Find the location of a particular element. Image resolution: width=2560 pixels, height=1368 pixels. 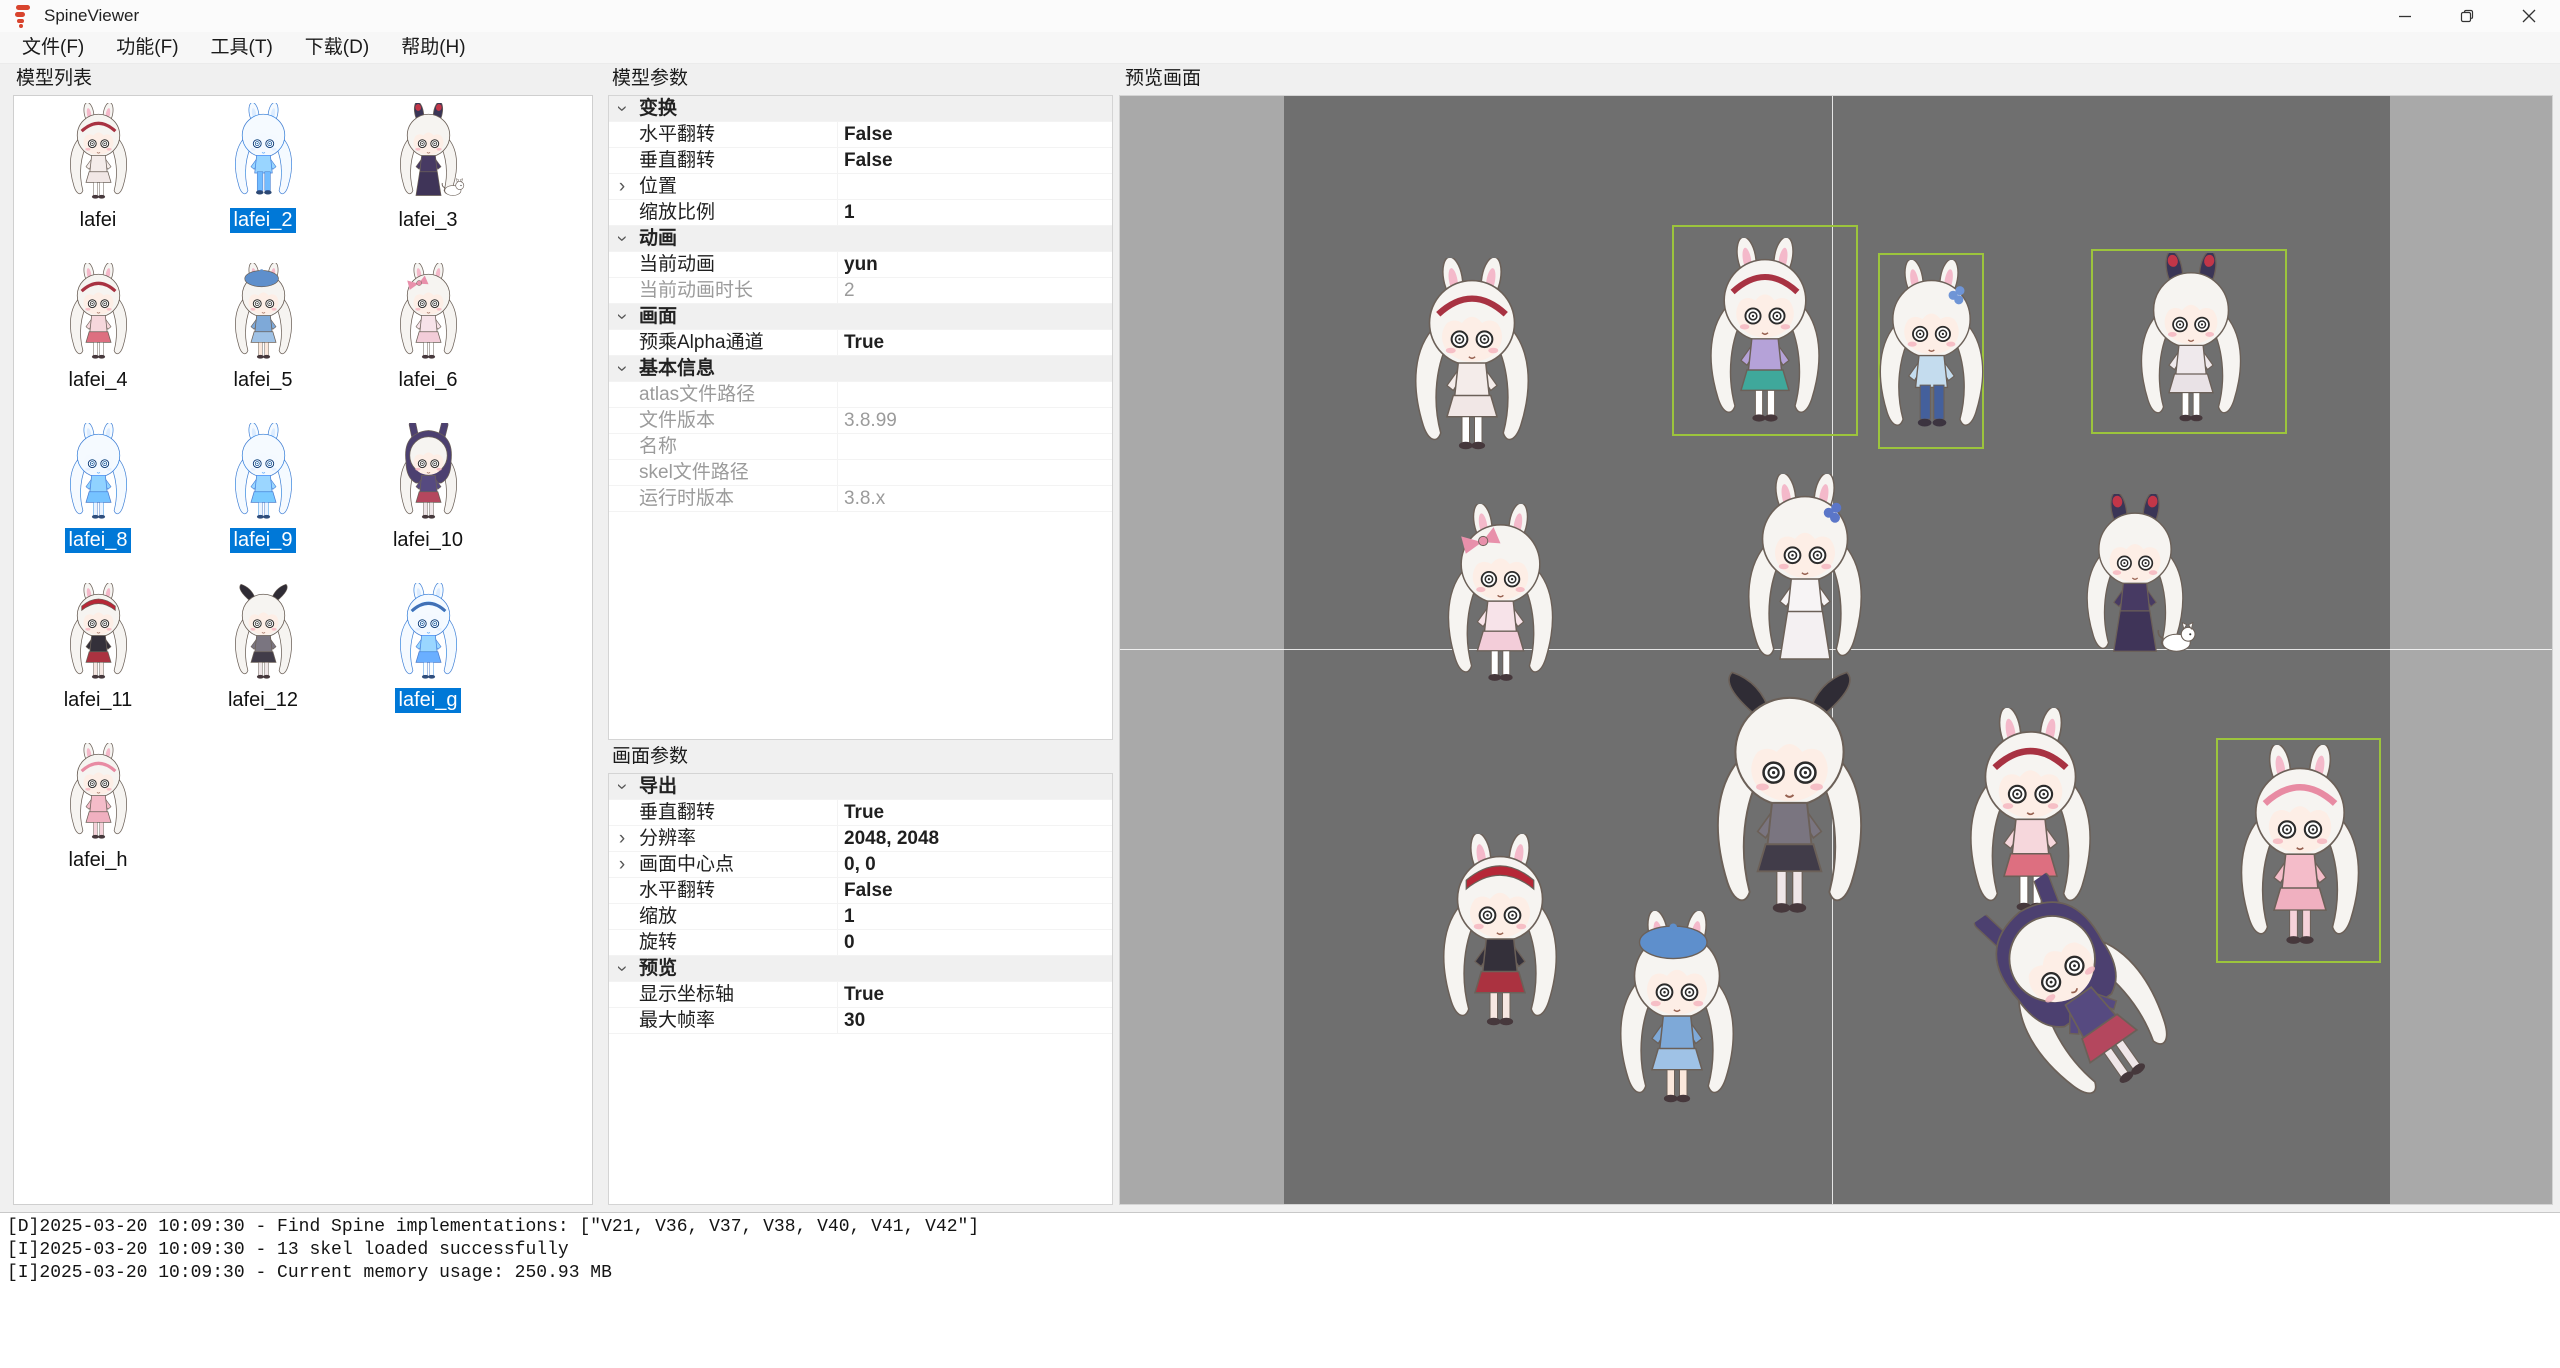

property-row: 运行时版本 3.8.x is located at coordinates (860, 499).